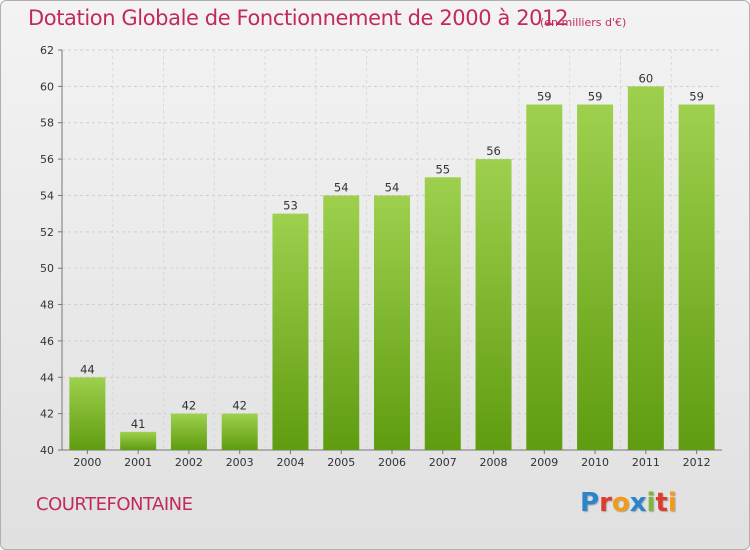  What do you see at coordinates (544, 97) in the screenshot?
I see `data-label-2009: 59` at bounding box center [544, 97].